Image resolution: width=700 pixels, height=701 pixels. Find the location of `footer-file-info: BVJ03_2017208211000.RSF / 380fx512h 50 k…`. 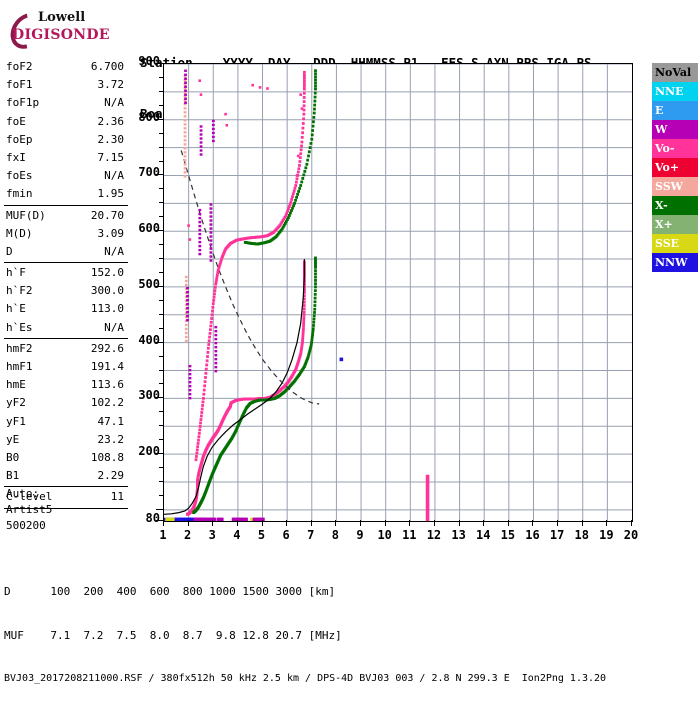

footer-file-info: BVJ03_2017208211000.RSF / 380fx512h 50 k… is located at coordinates (305, 678).